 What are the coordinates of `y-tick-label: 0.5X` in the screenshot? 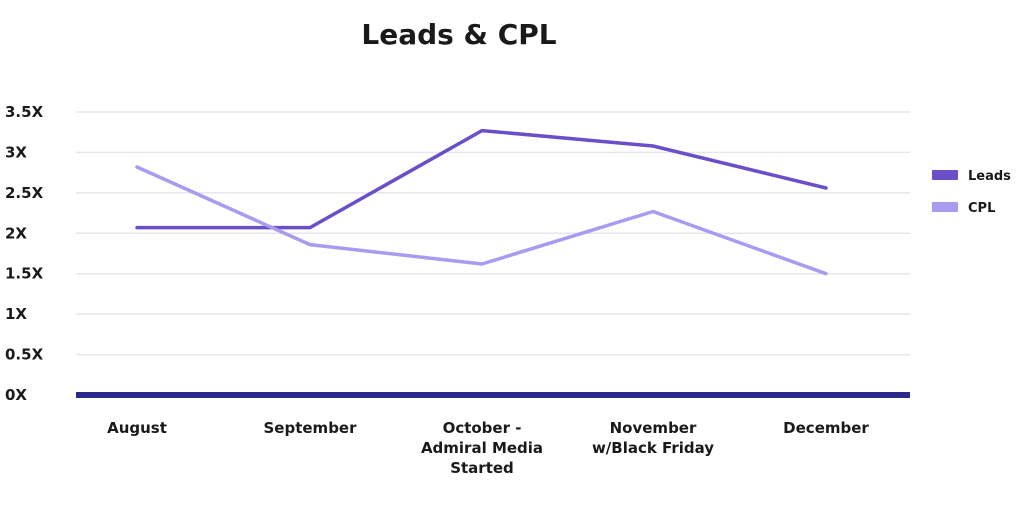 It's located at (24, 355).